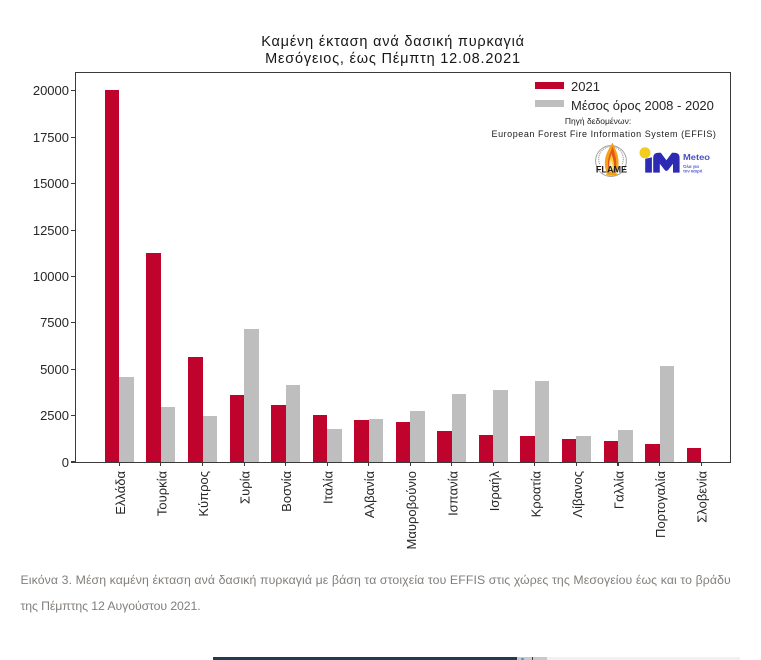  Describe the element at coordinates (696, 157) in the screenshot. I see `svg-text: Meteo` at that location.